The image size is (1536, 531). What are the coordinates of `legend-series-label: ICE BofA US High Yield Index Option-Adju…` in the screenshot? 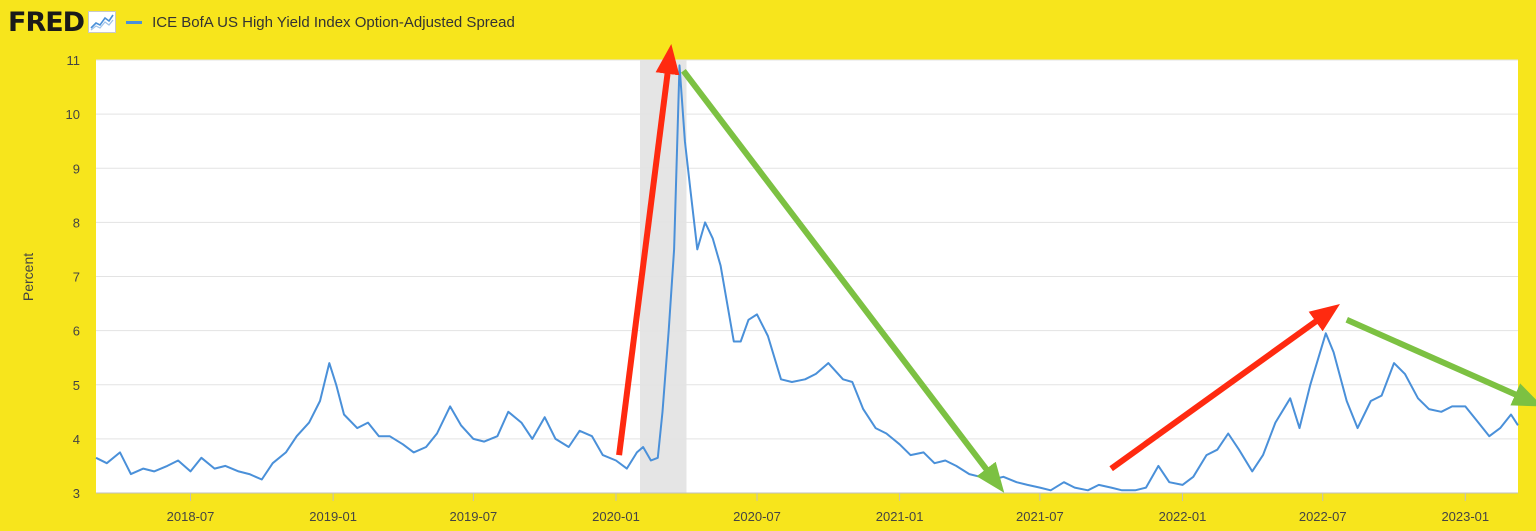 It's located at (333, 22).